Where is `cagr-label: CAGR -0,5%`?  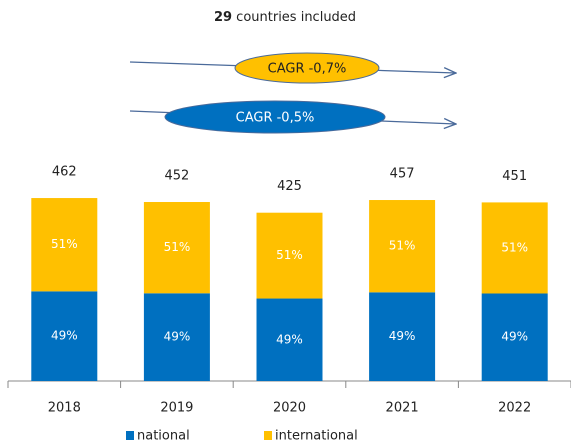
cagr-label: CAGR -0,5% is located at coordinates (275, 118).